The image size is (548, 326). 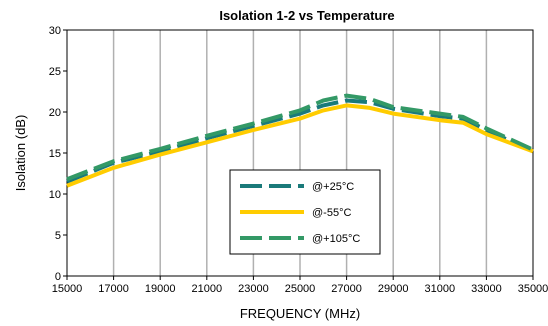 What do you see at coordinates (58, 277) in the screenshot?
I see `y-tick-label: 0` at bounding box center [58, 277].